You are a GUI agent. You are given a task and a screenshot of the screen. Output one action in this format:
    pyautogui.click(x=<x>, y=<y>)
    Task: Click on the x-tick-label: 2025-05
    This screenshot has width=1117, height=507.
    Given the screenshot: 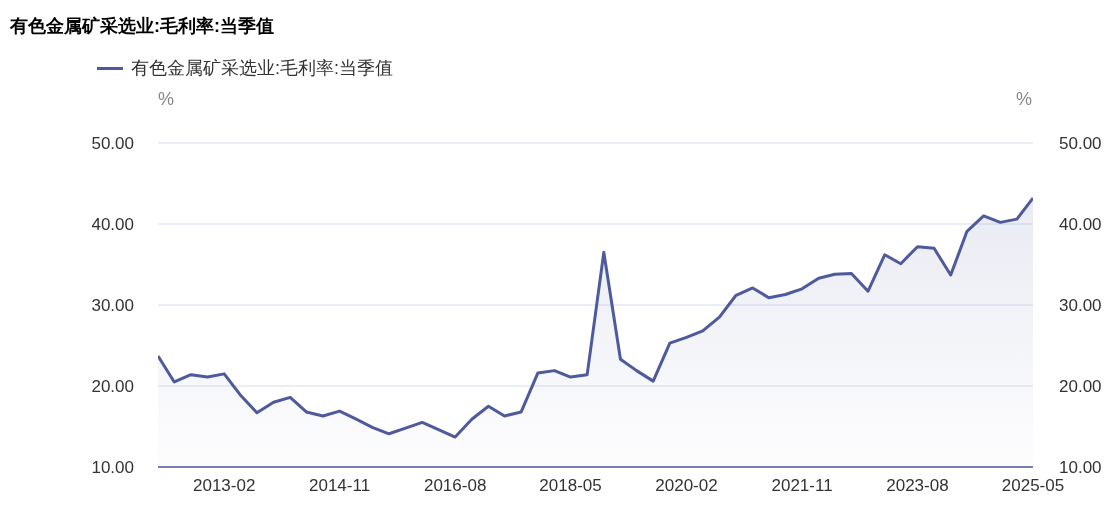 What is the action you would take?
    pyautogui.click(x=1033, y=486)
    